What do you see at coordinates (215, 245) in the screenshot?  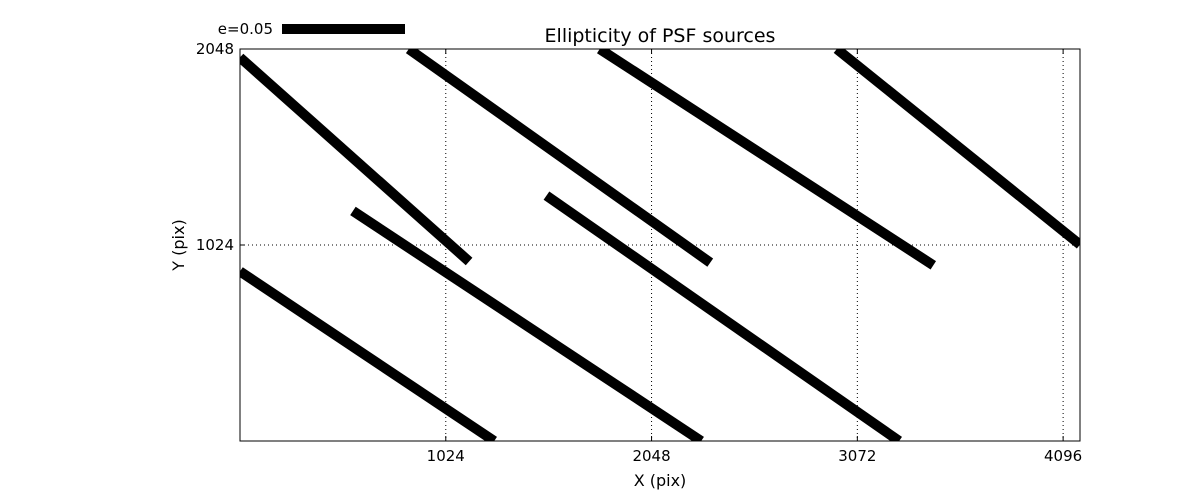 I see `y-tick-label: 1024` at bounding box center [215, 245].